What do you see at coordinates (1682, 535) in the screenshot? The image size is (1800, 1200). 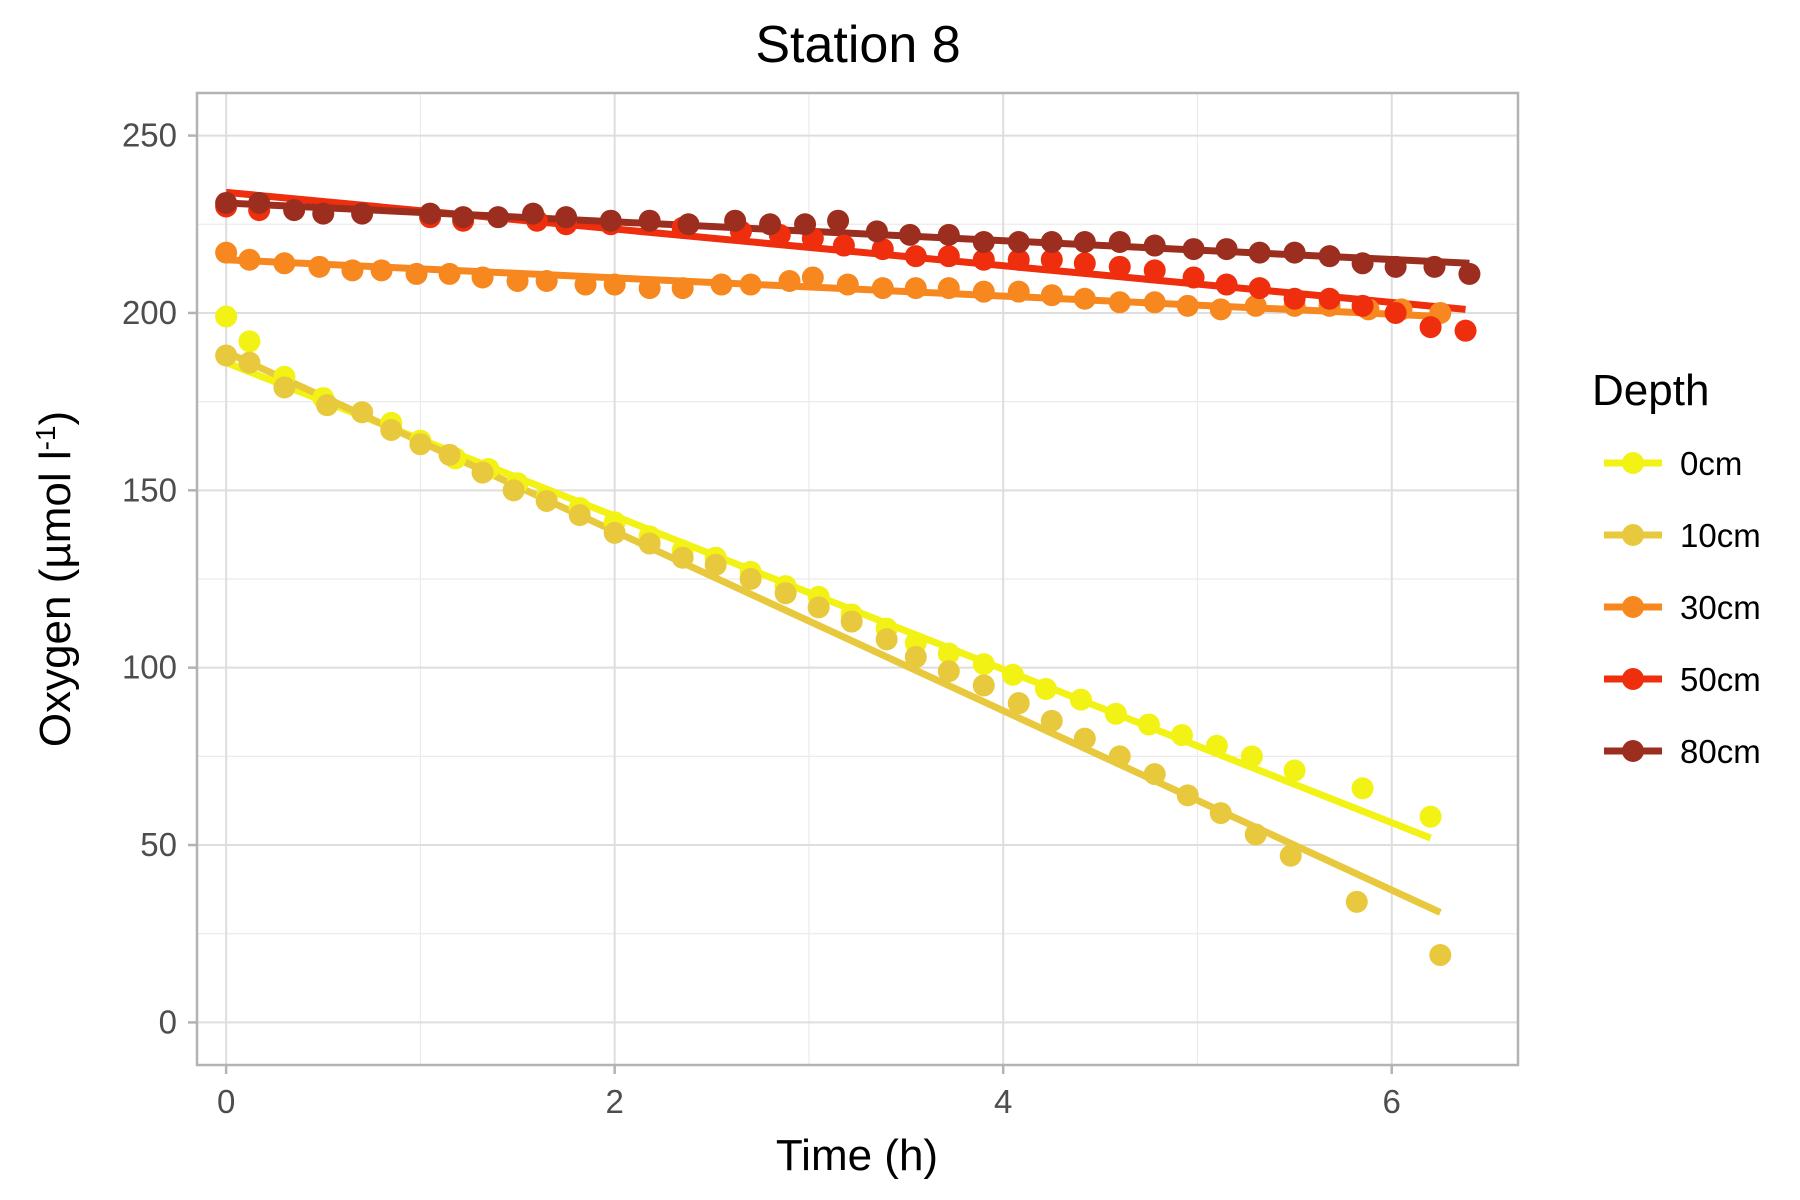 I see `legend-item-10cm: 10cm` at bounding box center [1682, 535].